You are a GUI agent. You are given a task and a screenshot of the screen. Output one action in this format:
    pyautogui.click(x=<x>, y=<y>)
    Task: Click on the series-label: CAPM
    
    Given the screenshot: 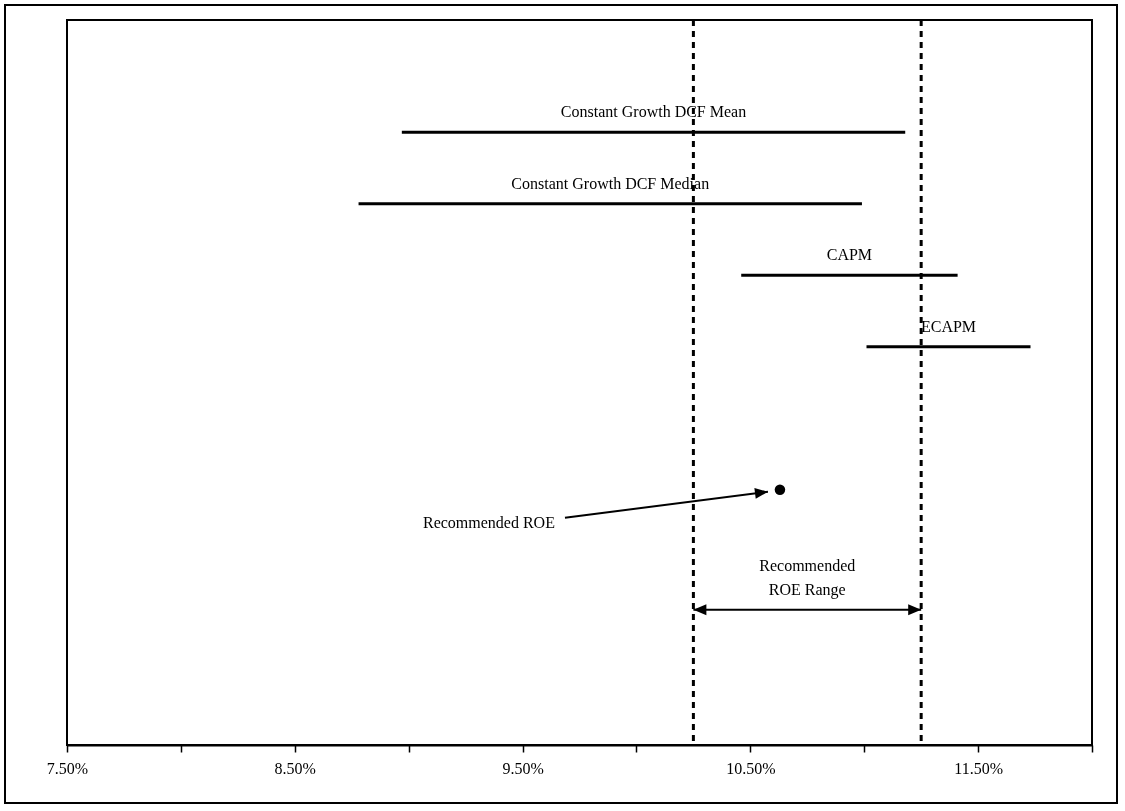 What is the action you would take?
    pyautogui.click(x=849, y=255)
    